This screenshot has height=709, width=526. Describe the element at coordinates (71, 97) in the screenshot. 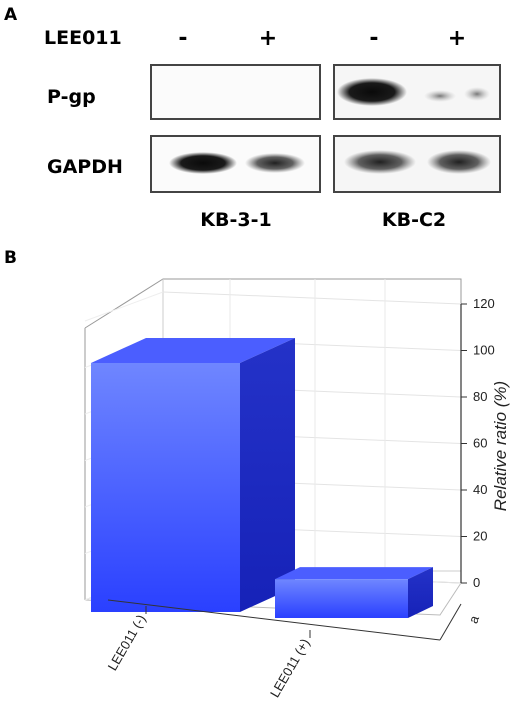

I see `row-label-pgp: P-gp` at that location.